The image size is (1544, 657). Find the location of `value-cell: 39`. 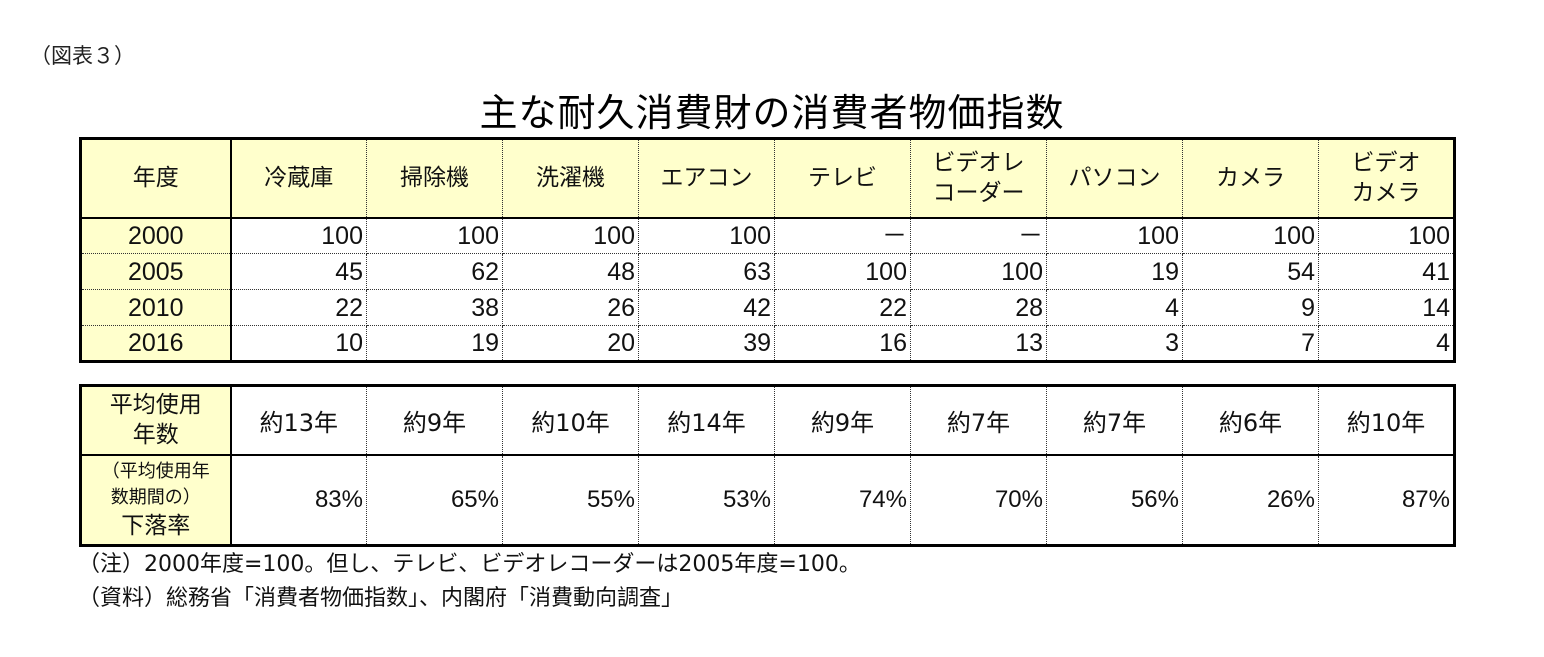

value-cell: 39 is located at coordinates (706, 343).